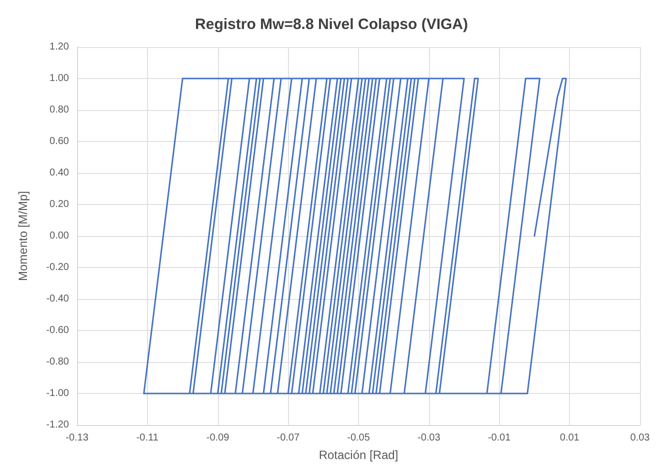  Describe the element at coordinates (429, 438) in the screenshot. I see `x-tick-label: -0.03` at that location.